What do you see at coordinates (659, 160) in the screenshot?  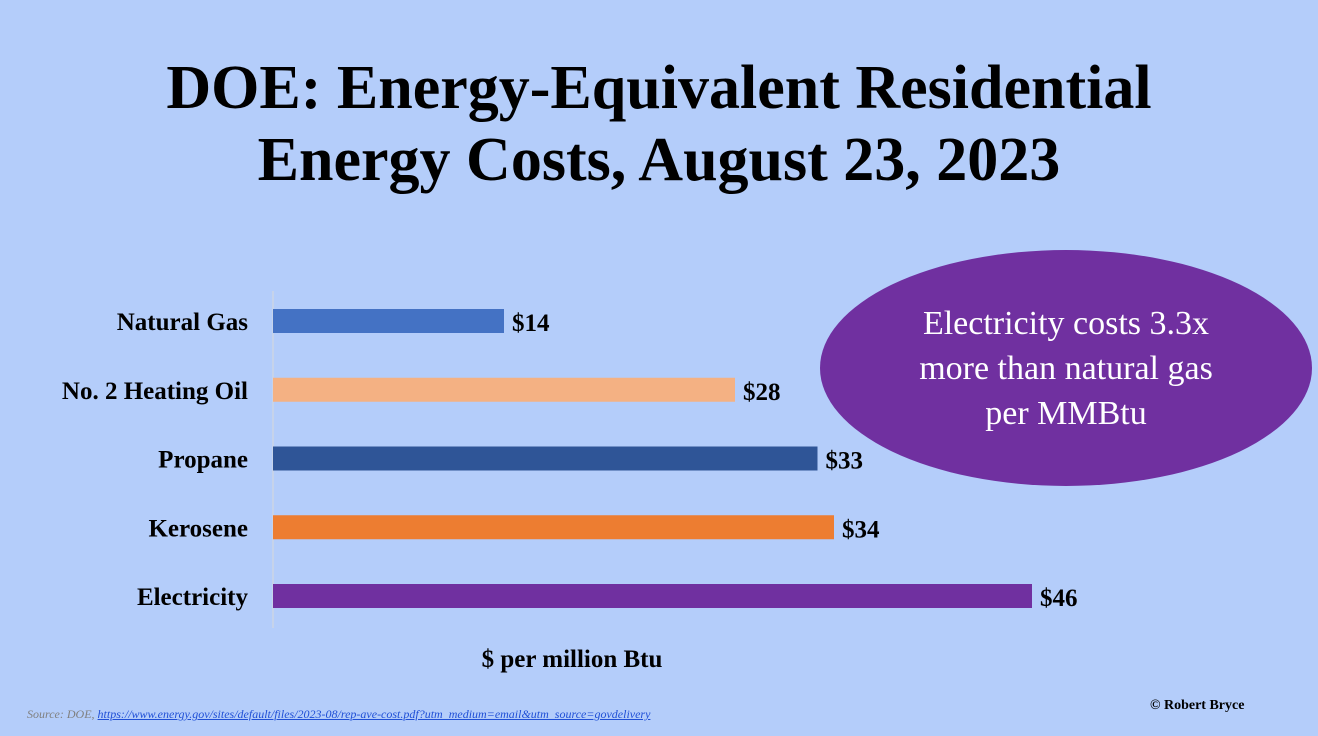 I see `title-line-2: Energy Costs, August 23, 2023` at bounding box center [659, 160].